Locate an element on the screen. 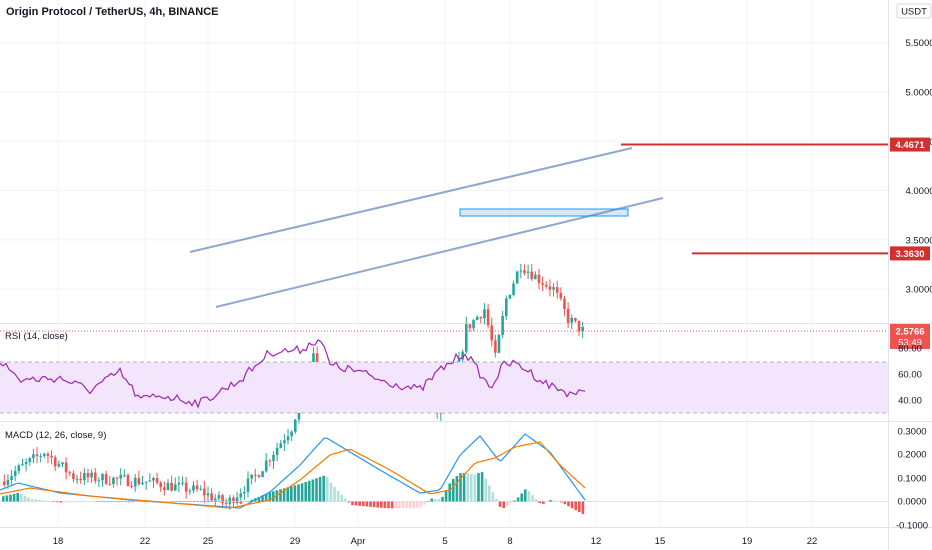 This screenshot has height=550, width=932. time-axis-label: 18 is located at coordinates (58, 541).